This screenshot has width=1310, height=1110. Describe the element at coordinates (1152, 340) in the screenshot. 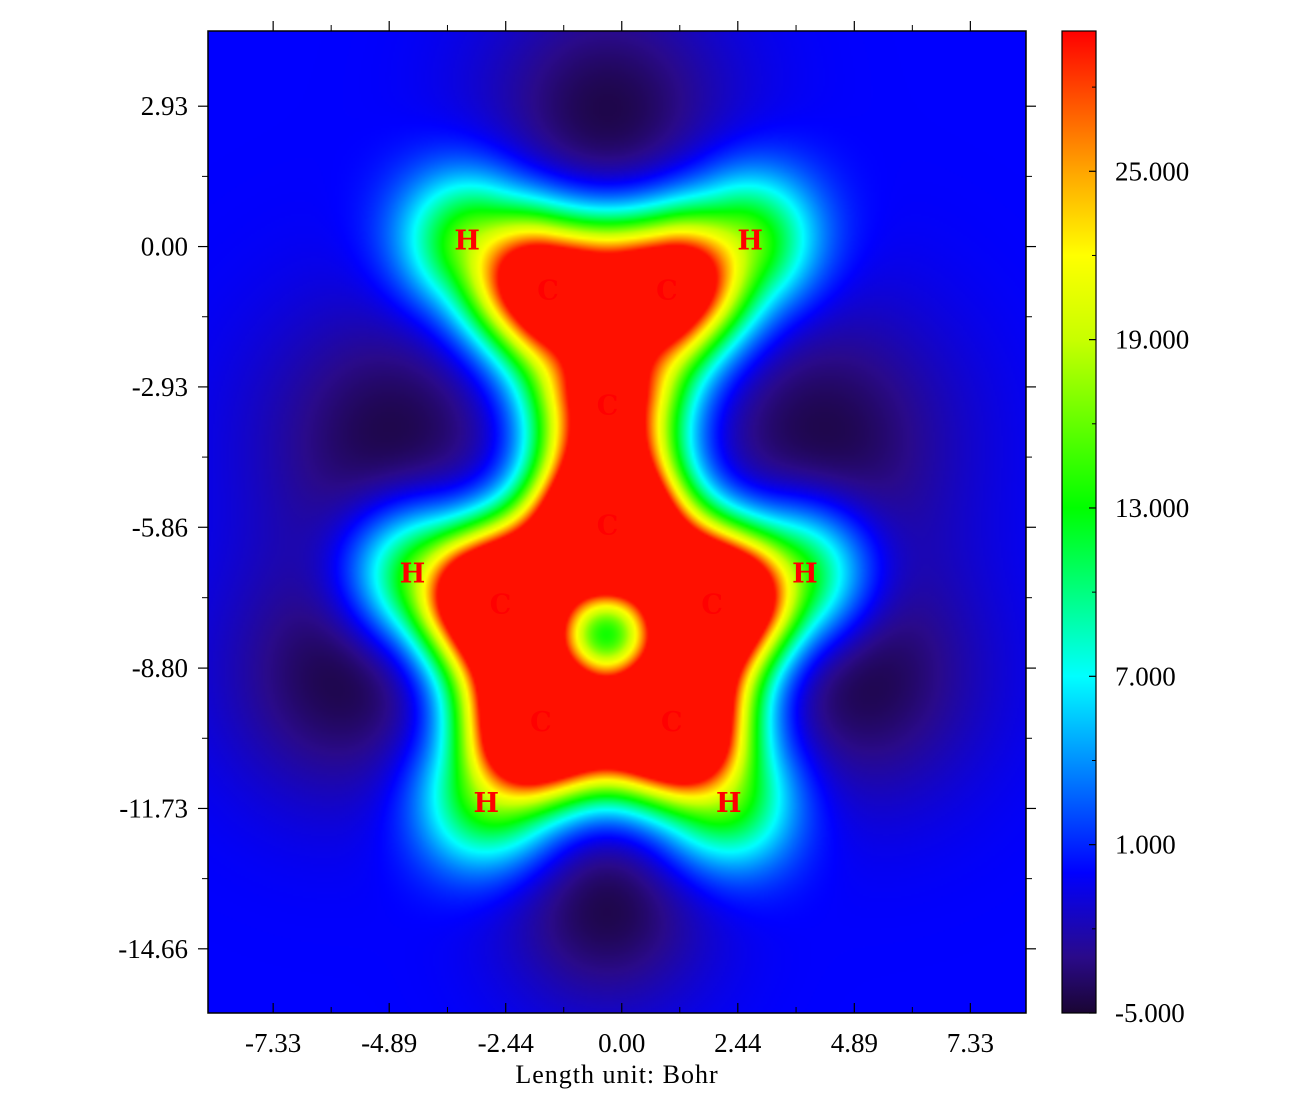

I see `colorbar-tick-label: 19.000` at that location.